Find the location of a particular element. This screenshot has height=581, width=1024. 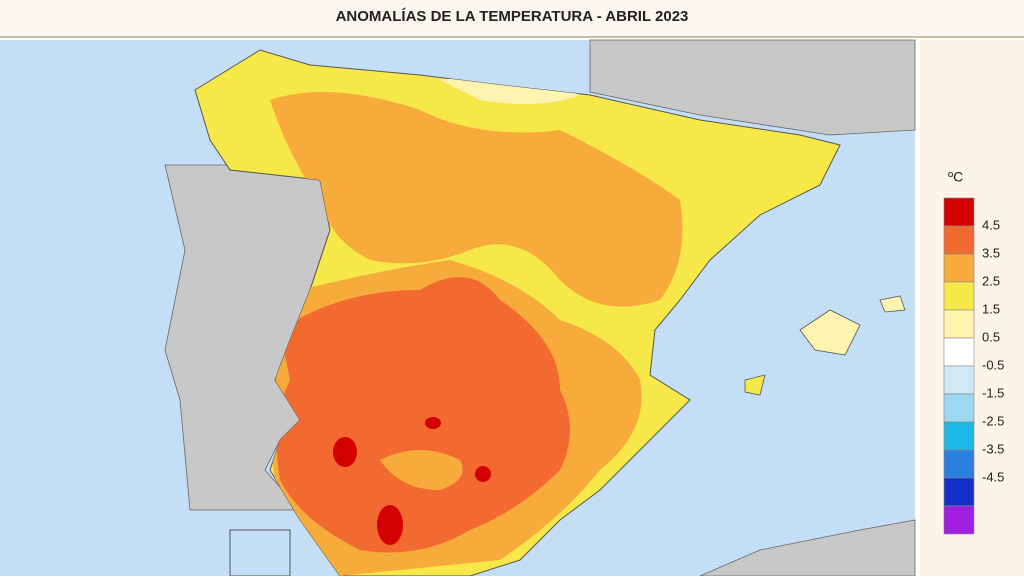

legend-label: 2.5 is located at coordinates (991, 280).